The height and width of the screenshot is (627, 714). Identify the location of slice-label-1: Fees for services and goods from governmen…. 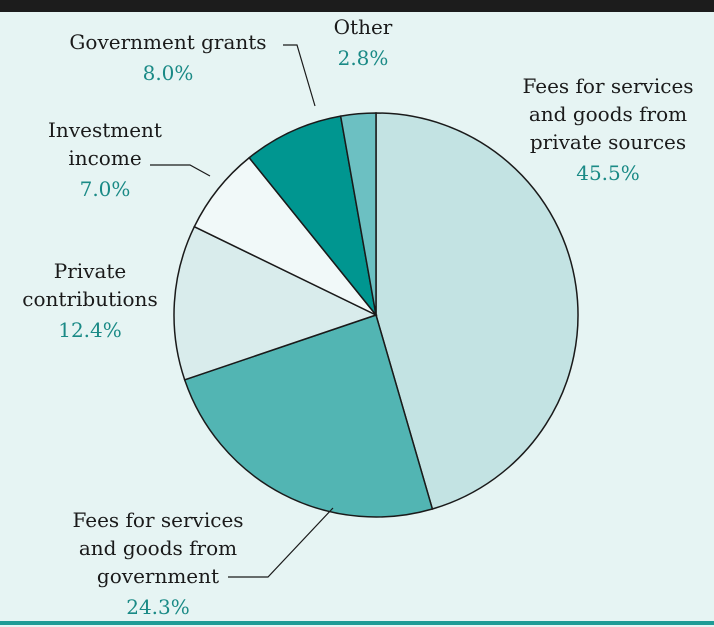
(157, 563).